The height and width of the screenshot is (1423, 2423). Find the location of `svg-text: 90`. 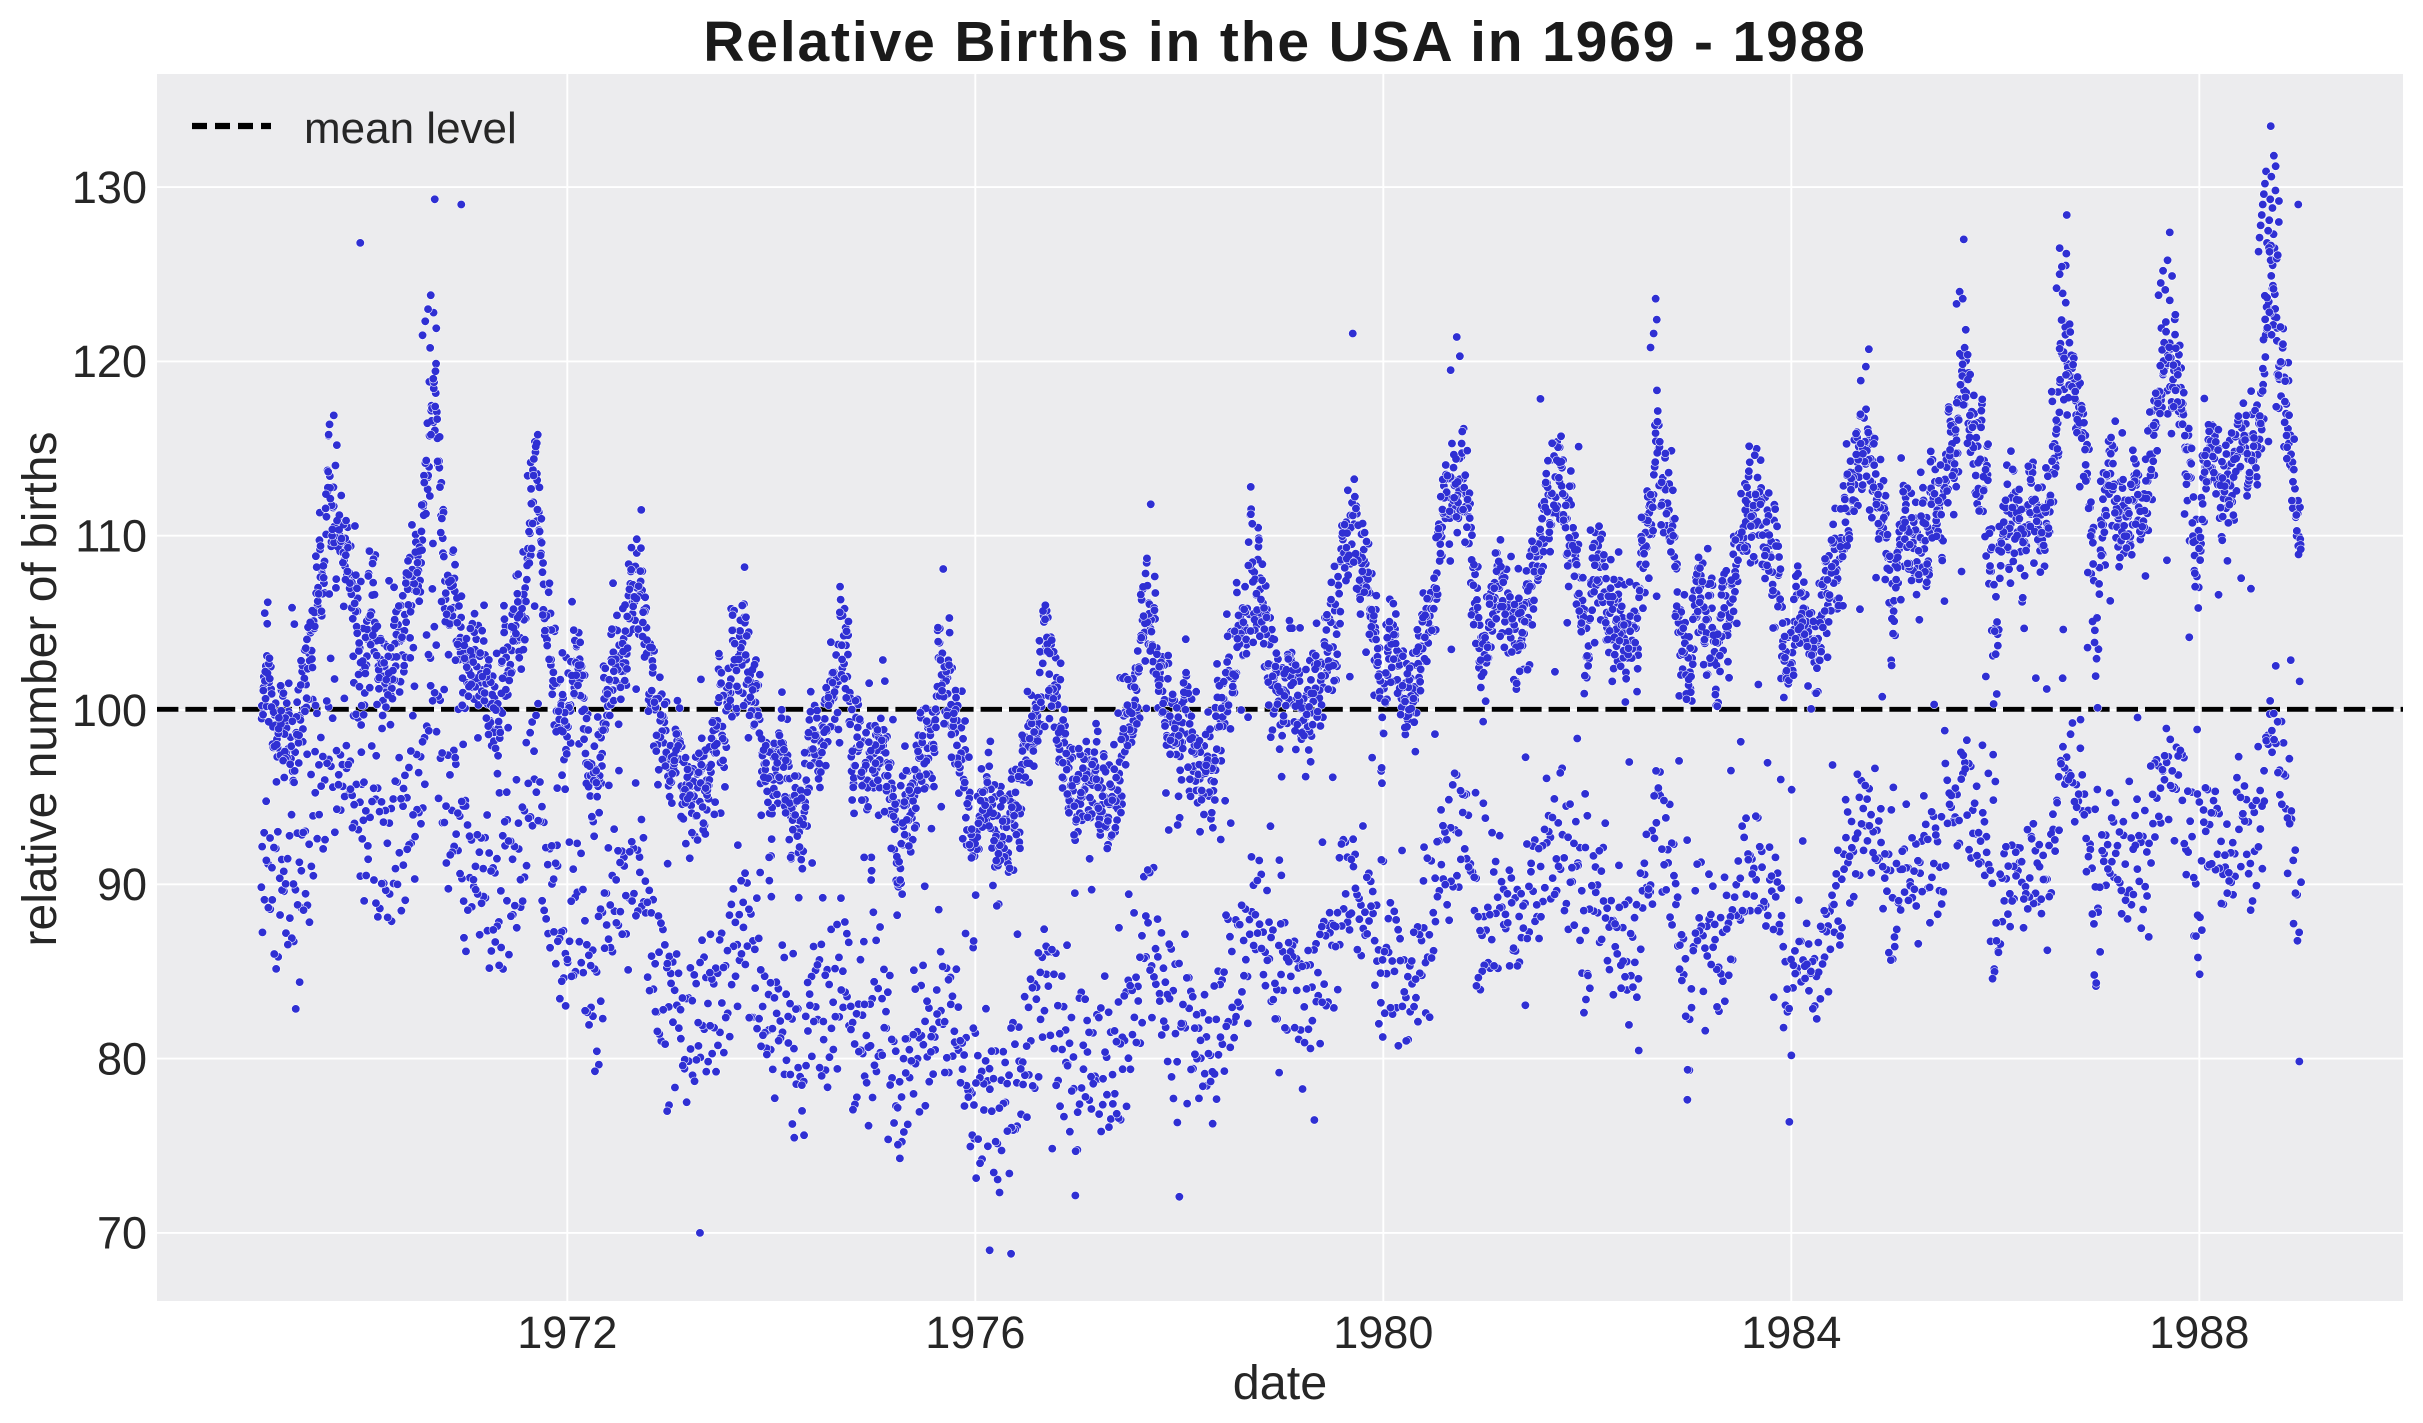

svg-text: 90 is located at coordinates (122, 884).